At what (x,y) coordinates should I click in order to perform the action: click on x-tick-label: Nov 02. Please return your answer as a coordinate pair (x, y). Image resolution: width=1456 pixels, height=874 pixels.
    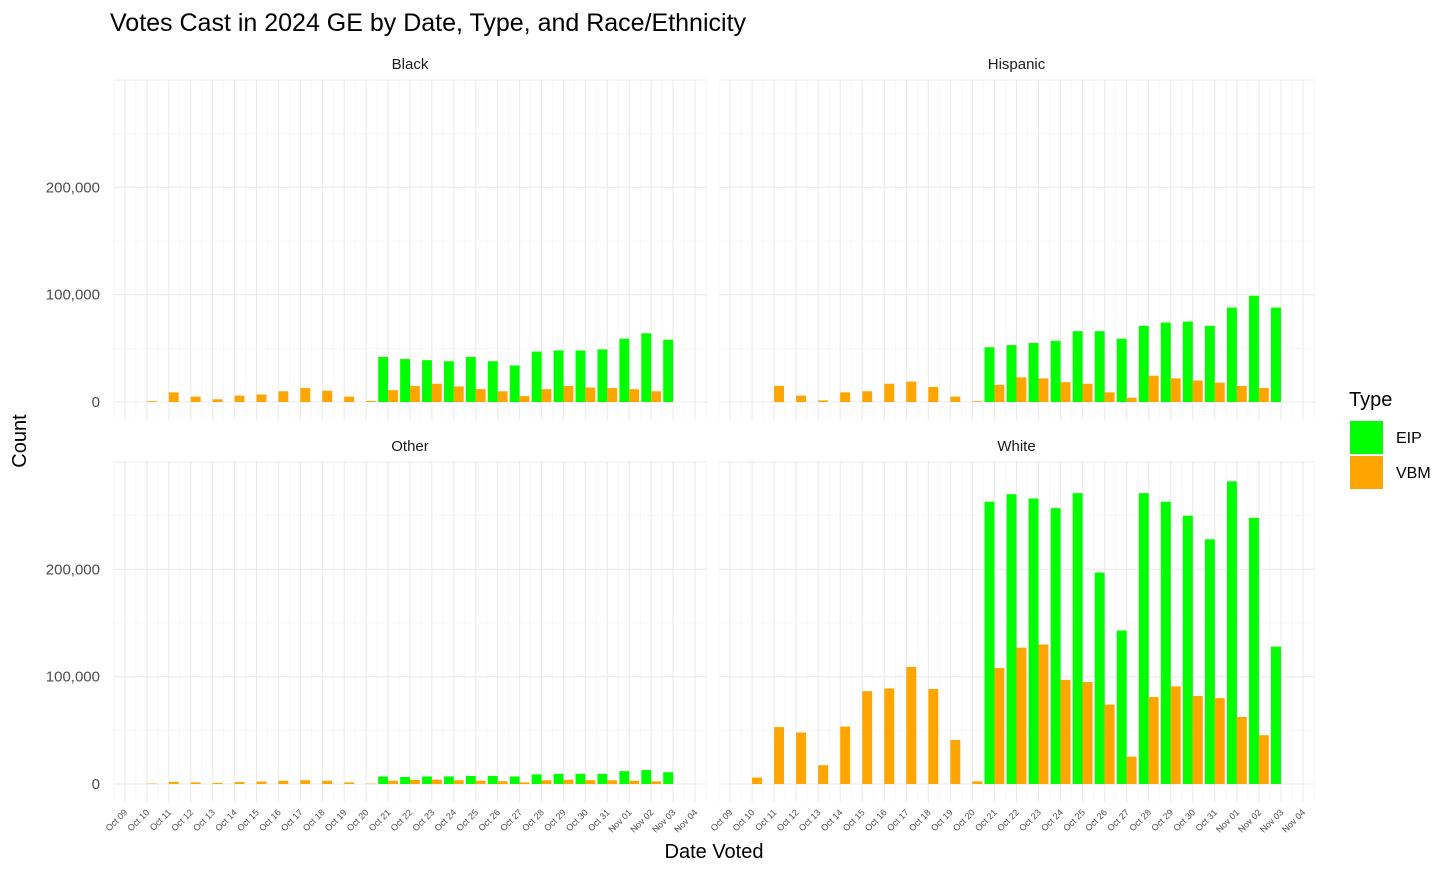
    Looking at the image, I should click on (1249, 820).